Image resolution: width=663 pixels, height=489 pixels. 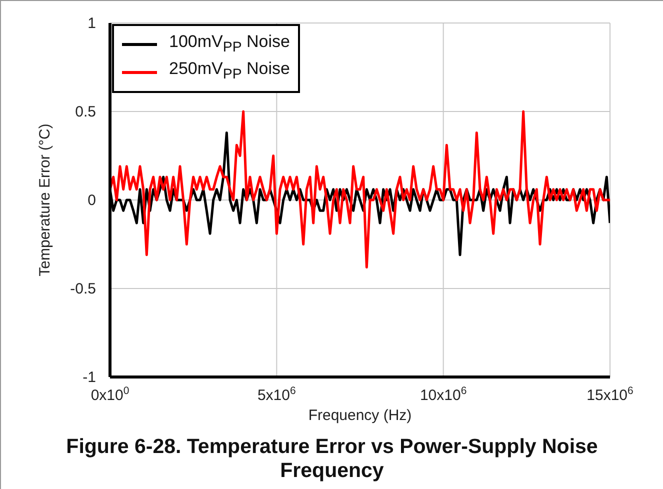 I want to click on y-tick-label: 1, so click(x=92, y=23).